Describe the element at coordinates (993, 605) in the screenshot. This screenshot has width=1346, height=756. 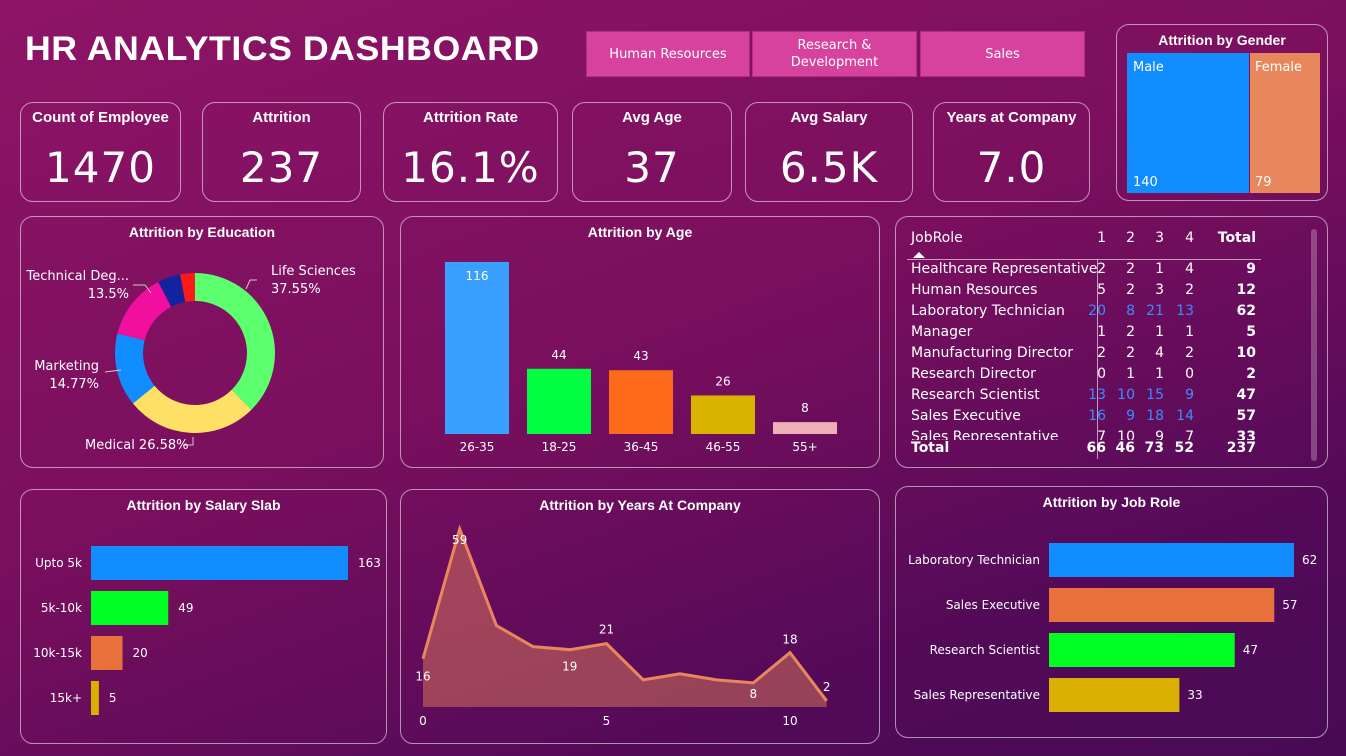
I see `category-label: Sales Executive` at that location.